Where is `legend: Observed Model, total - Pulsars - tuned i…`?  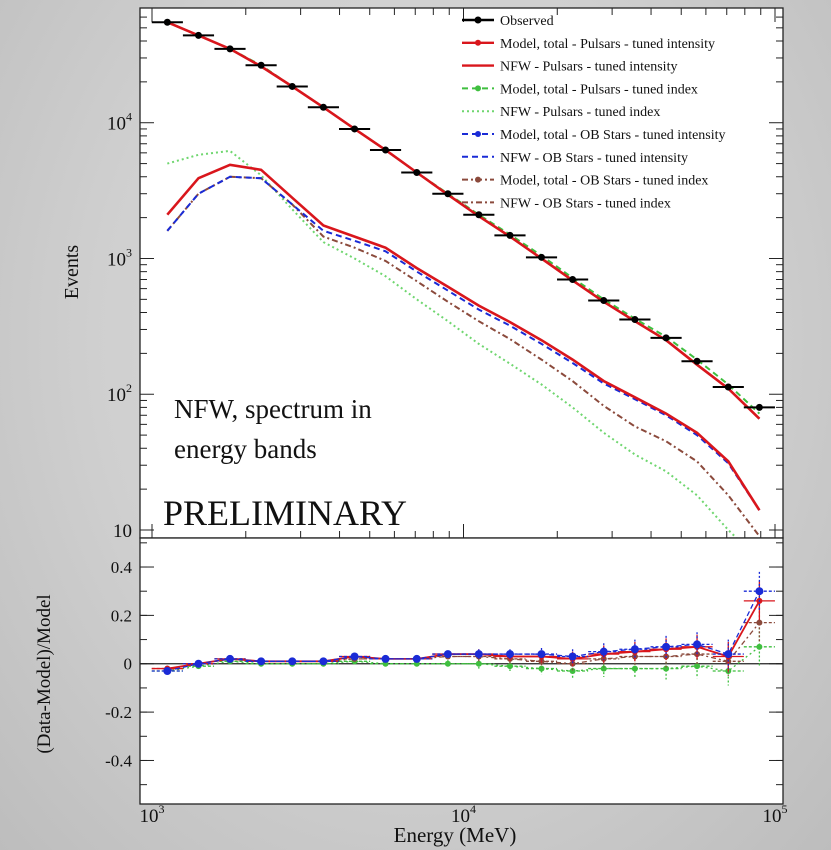 legend: Observed Model, total - Pulsars - tuned i… is located at coordinates (594, 112).